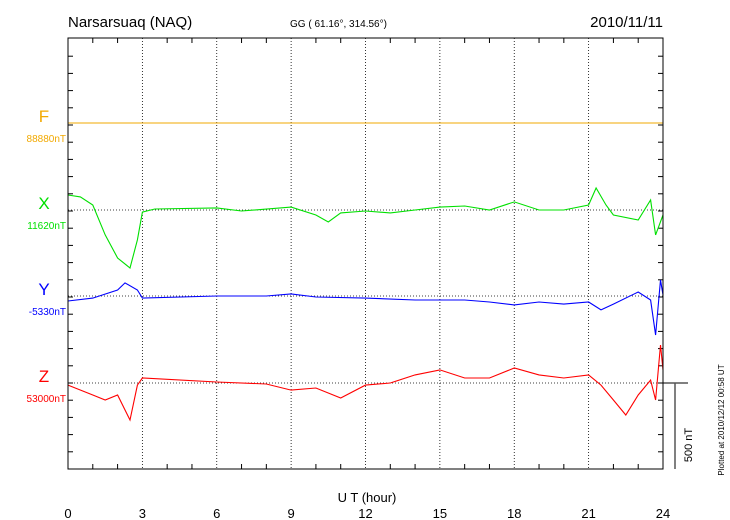 This screenshot has width=730, height=520. What do you see at coordinates (689, 445) in the screenshot?
I see `scale-bar-label: 500 nT` at bounding box center [689, 445].